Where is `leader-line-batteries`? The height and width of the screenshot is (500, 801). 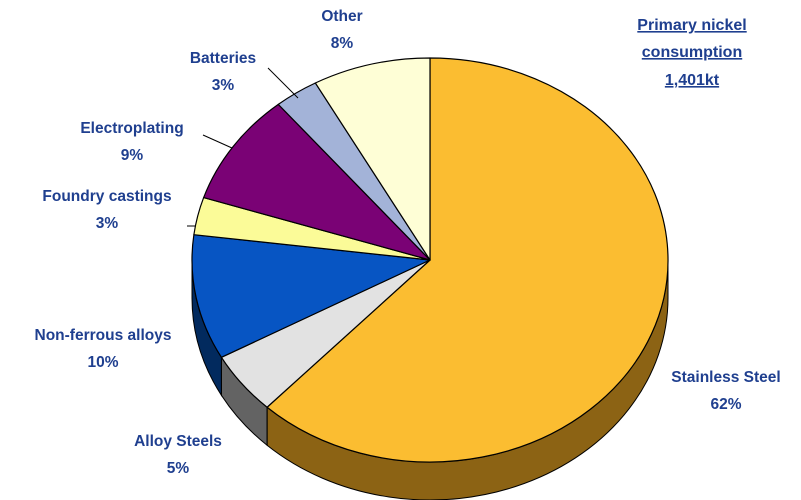 leader-line-batteries is located at coordinates (283, 83).